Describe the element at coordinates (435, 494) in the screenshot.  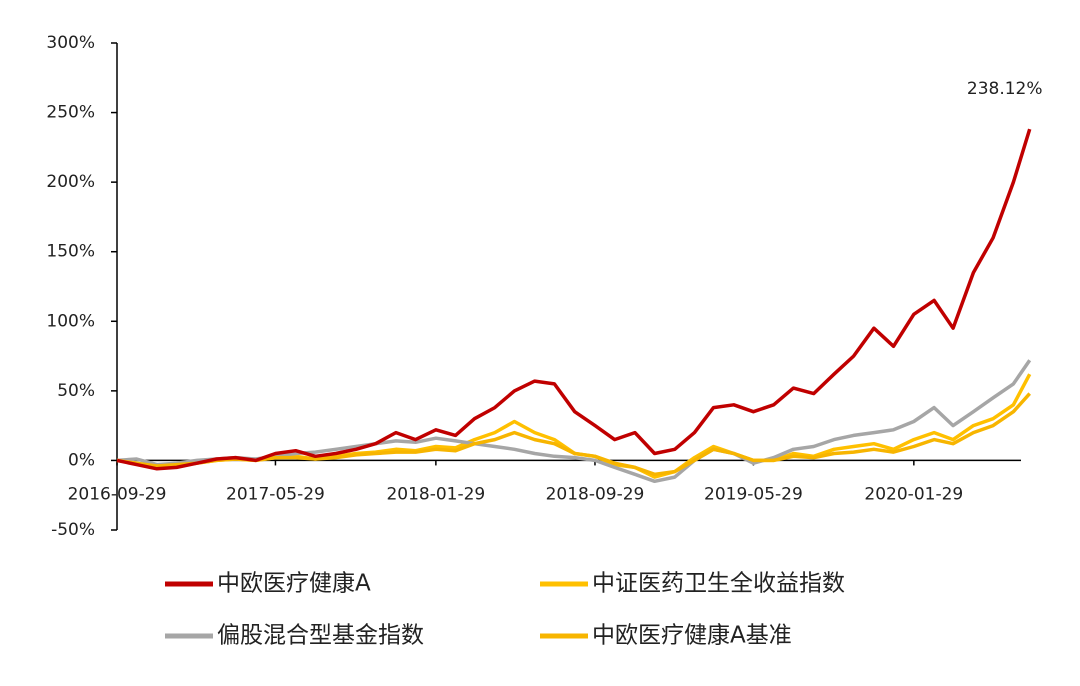
I see `x-tick-label: 2018-01-29` at that location.